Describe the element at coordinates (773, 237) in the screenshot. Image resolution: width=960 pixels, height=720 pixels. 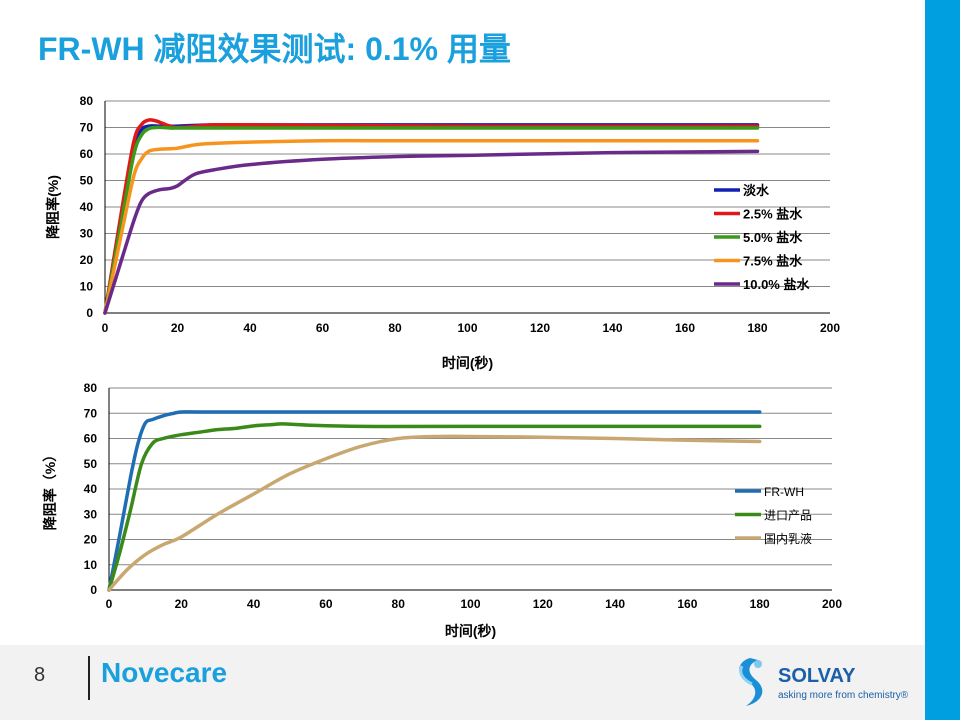
I see `legend-label: 5.0% 盐水` at that location.